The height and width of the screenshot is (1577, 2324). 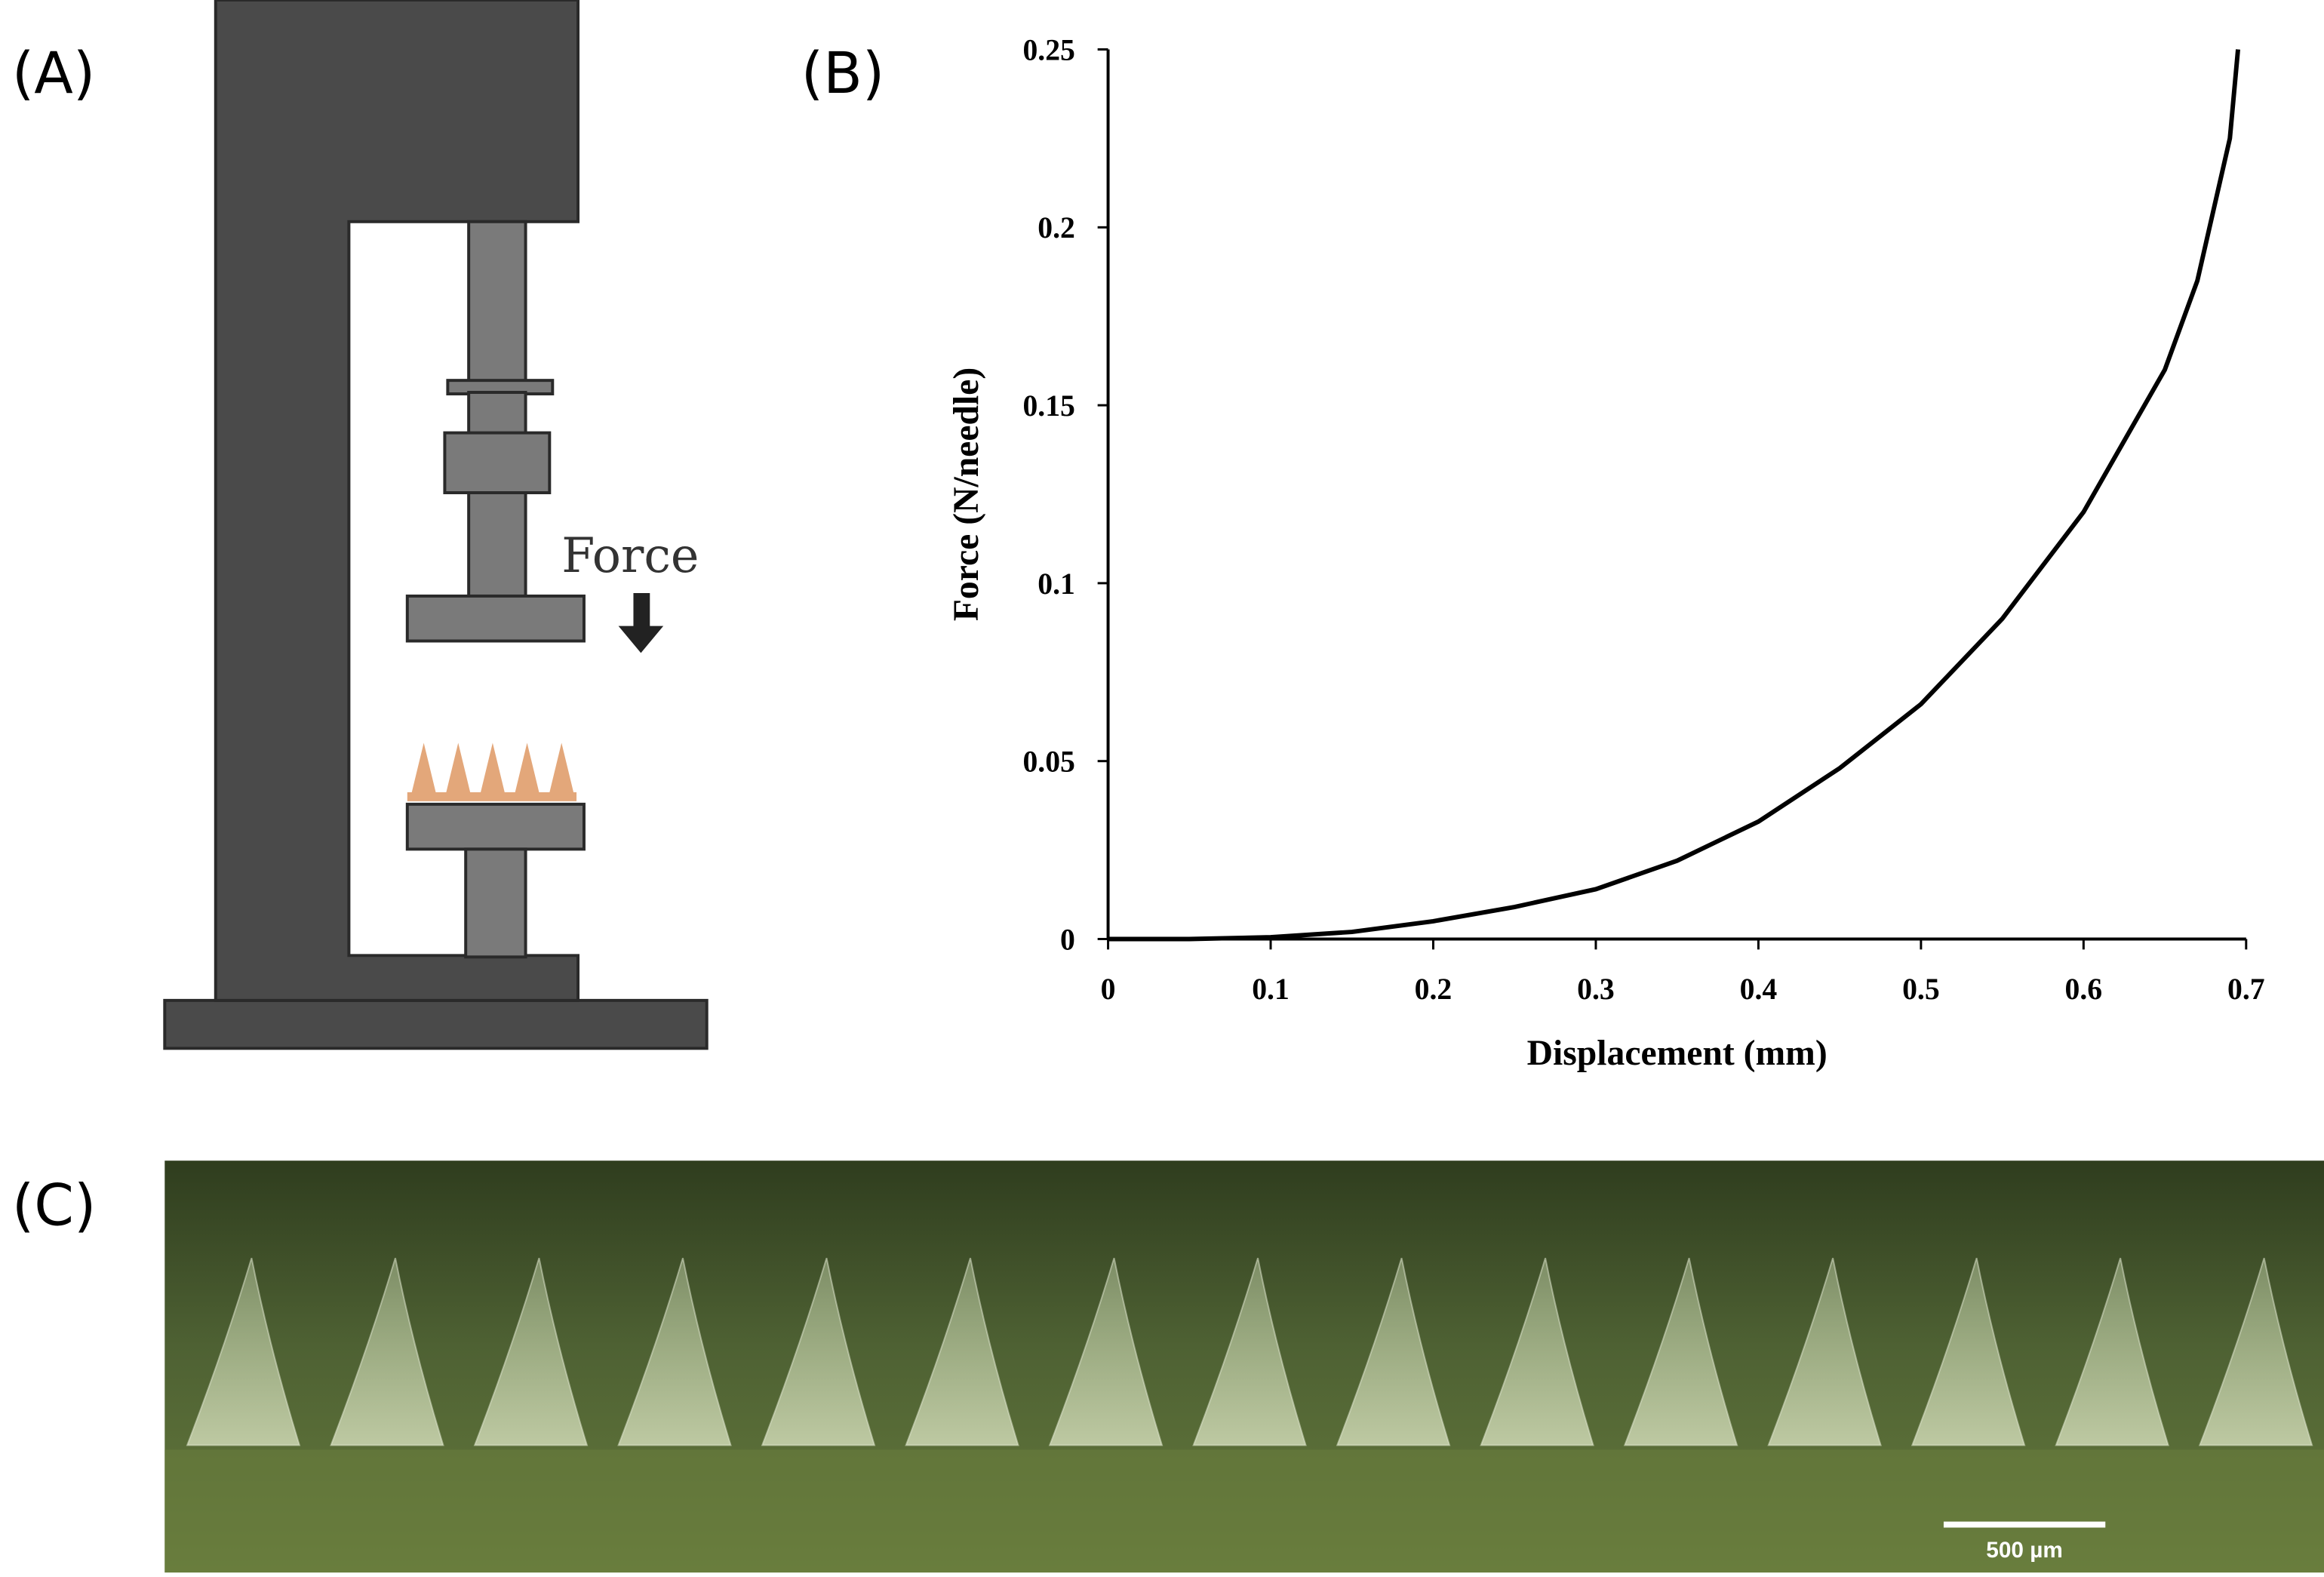 What do you see at coordinates (1048, 762) in the screenshot?
I see `y-tick-label: 0.05` at bounding box center [1048, 762].